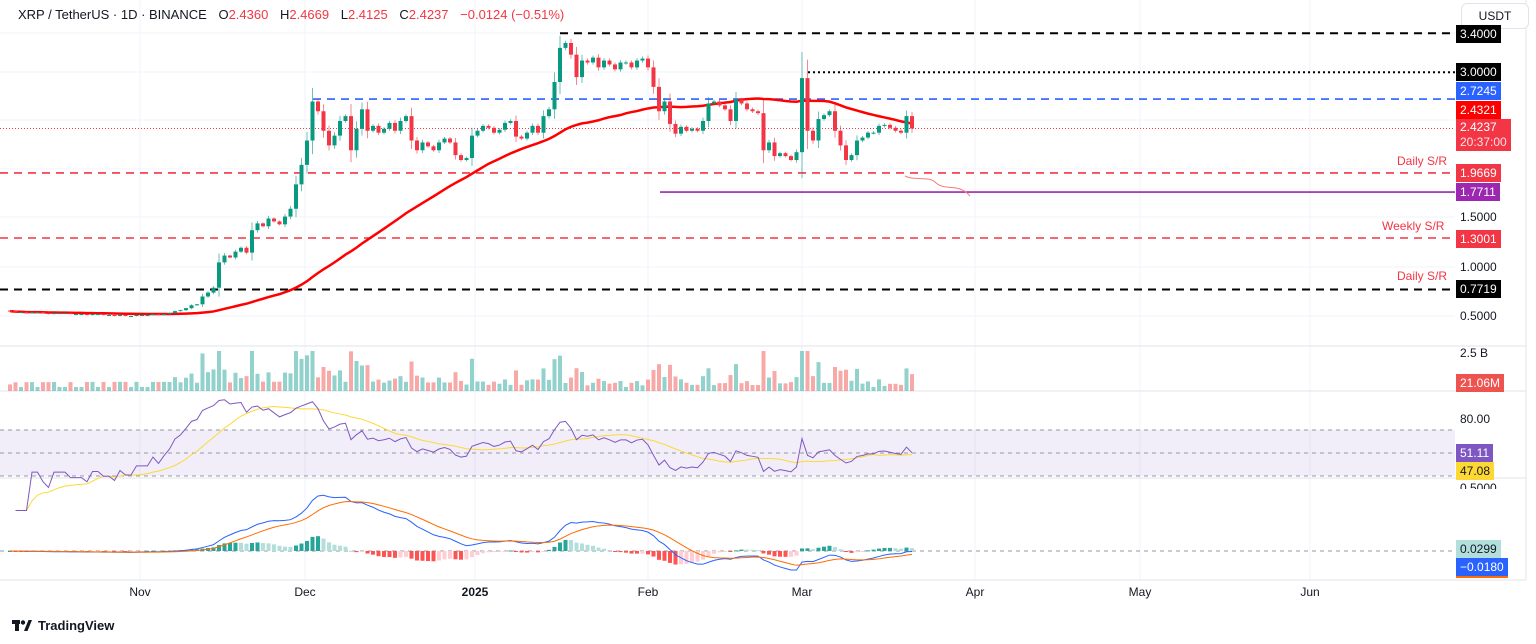 The height and width of the screenshot is (644, 1536). Describe the element at coordinates (937, 186) in the screenshot. I see `projection-path` at that location.